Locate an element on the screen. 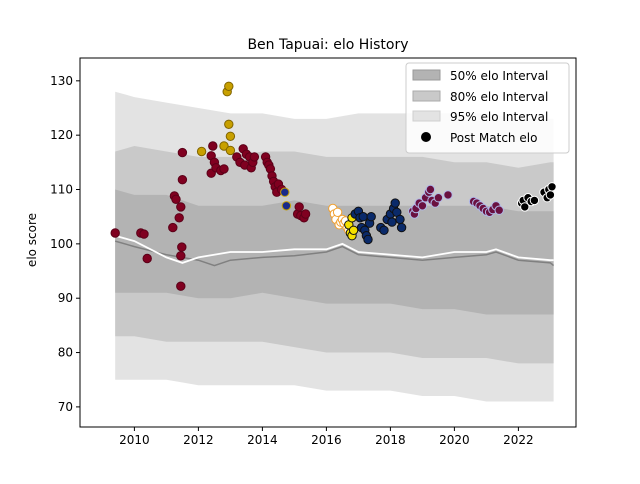 The height and width of the screenshot is (484, 640). median-elo-line is located at coordinates (334, 253).